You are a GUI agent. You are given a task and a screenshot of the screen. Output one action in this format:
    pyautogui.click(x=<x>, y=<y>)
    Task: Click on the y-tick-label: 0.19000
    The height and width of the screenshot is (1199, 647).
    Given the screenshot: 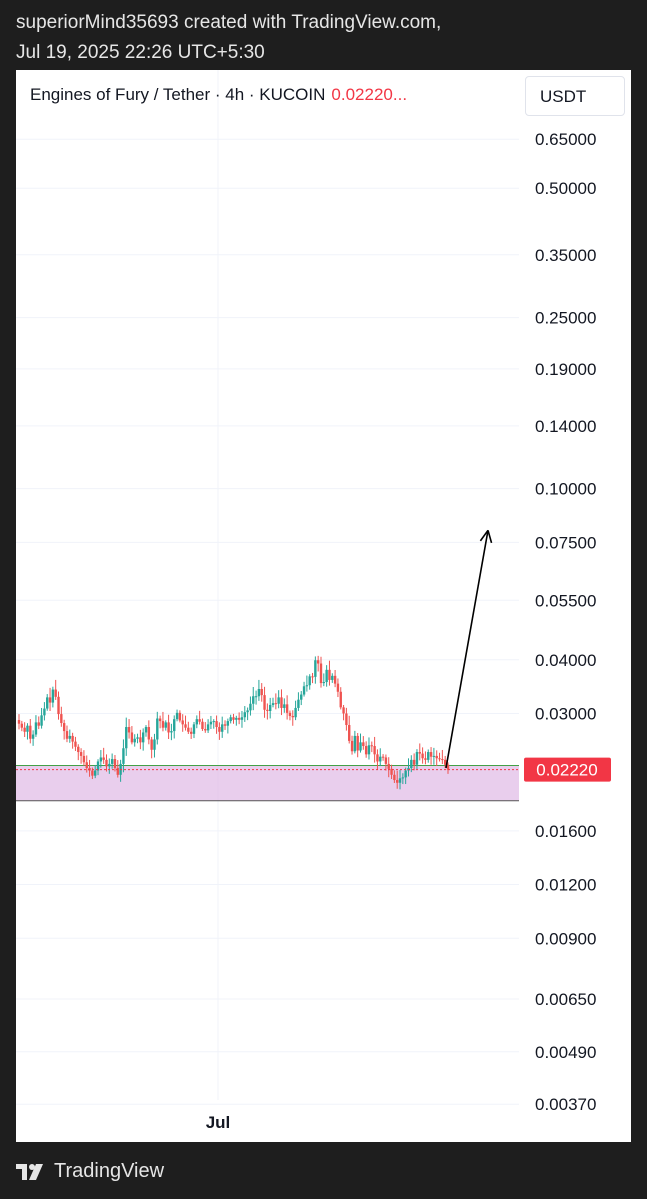 What is the action you would take?
    pyautogui.click(x=565, y=369)
    